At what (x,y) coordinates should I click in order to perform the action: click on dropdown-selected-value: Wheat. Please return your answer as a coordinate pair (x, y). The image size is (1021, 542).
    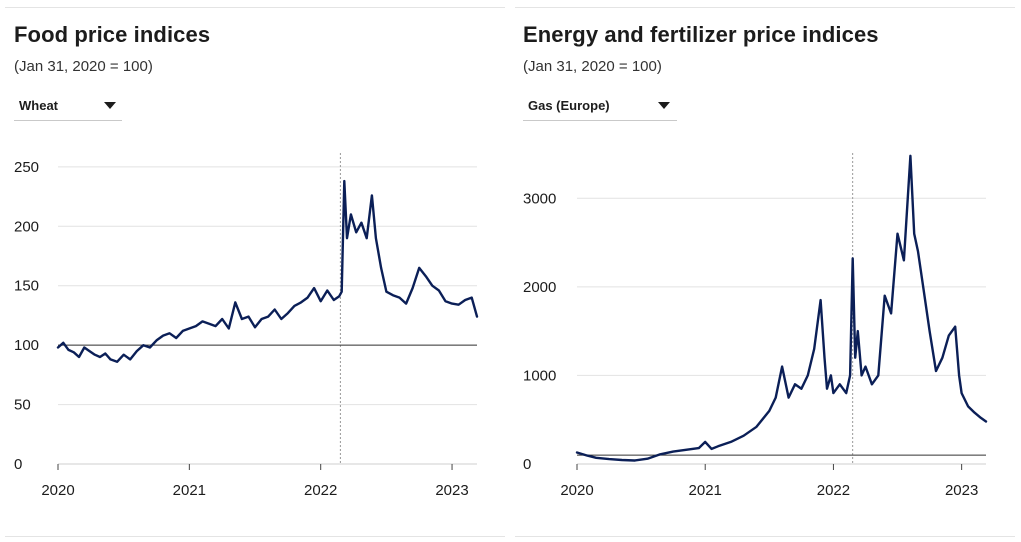
    Looking at the image, I should click on (38, 105).